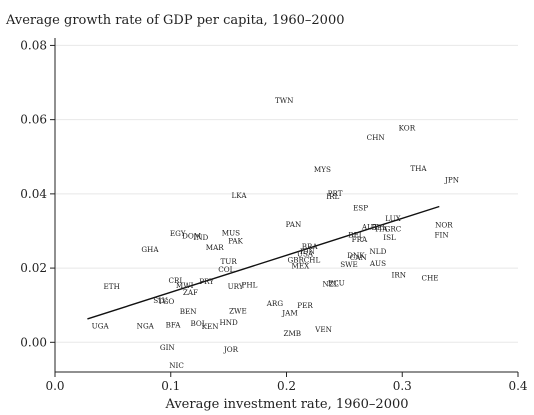 This screenshot has height=415, width=534. Describe the element at coordinates (175, 280) in the screenshot. I see `point-label-cri: CRI` at that location.